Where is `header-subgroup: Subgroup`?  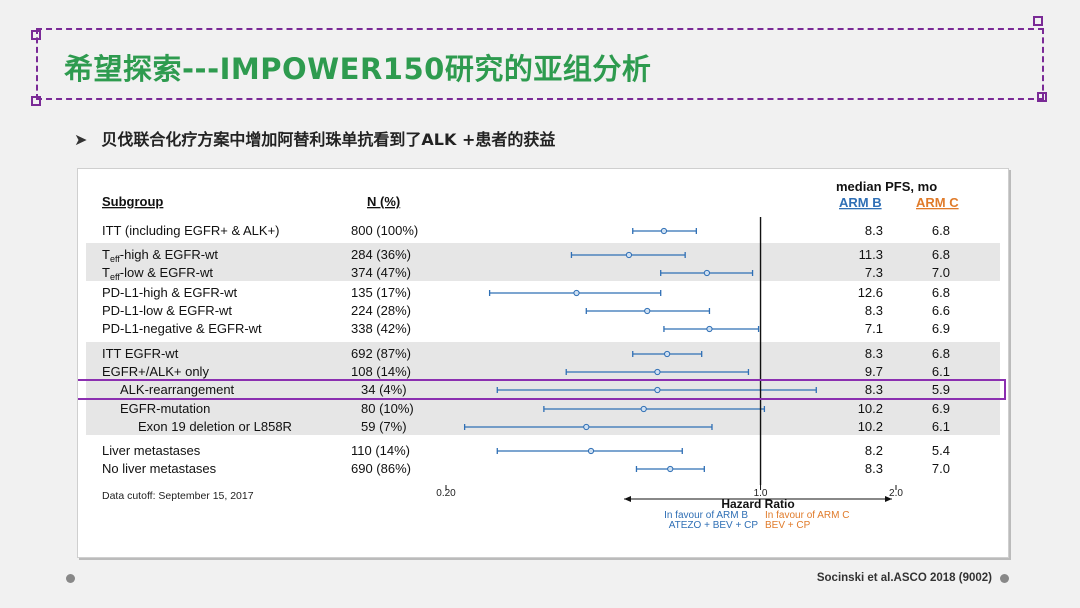
header-subgroup: Subgroup is located at coordinates (132, 201).